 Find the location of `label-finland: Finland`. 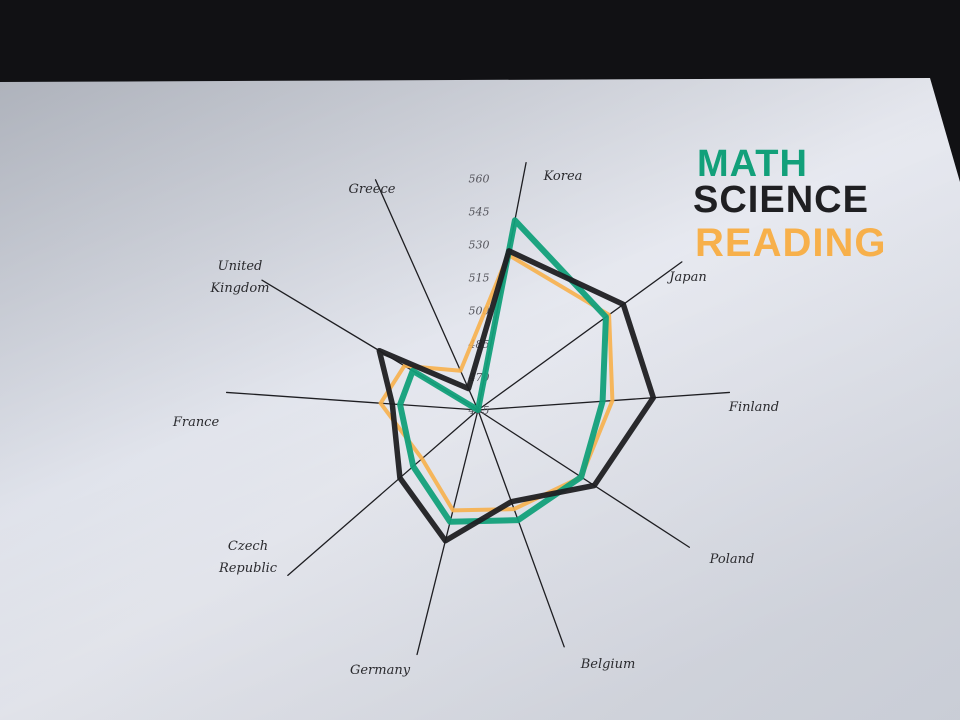

label-finland: Finland is located at coordinates (753, 407).